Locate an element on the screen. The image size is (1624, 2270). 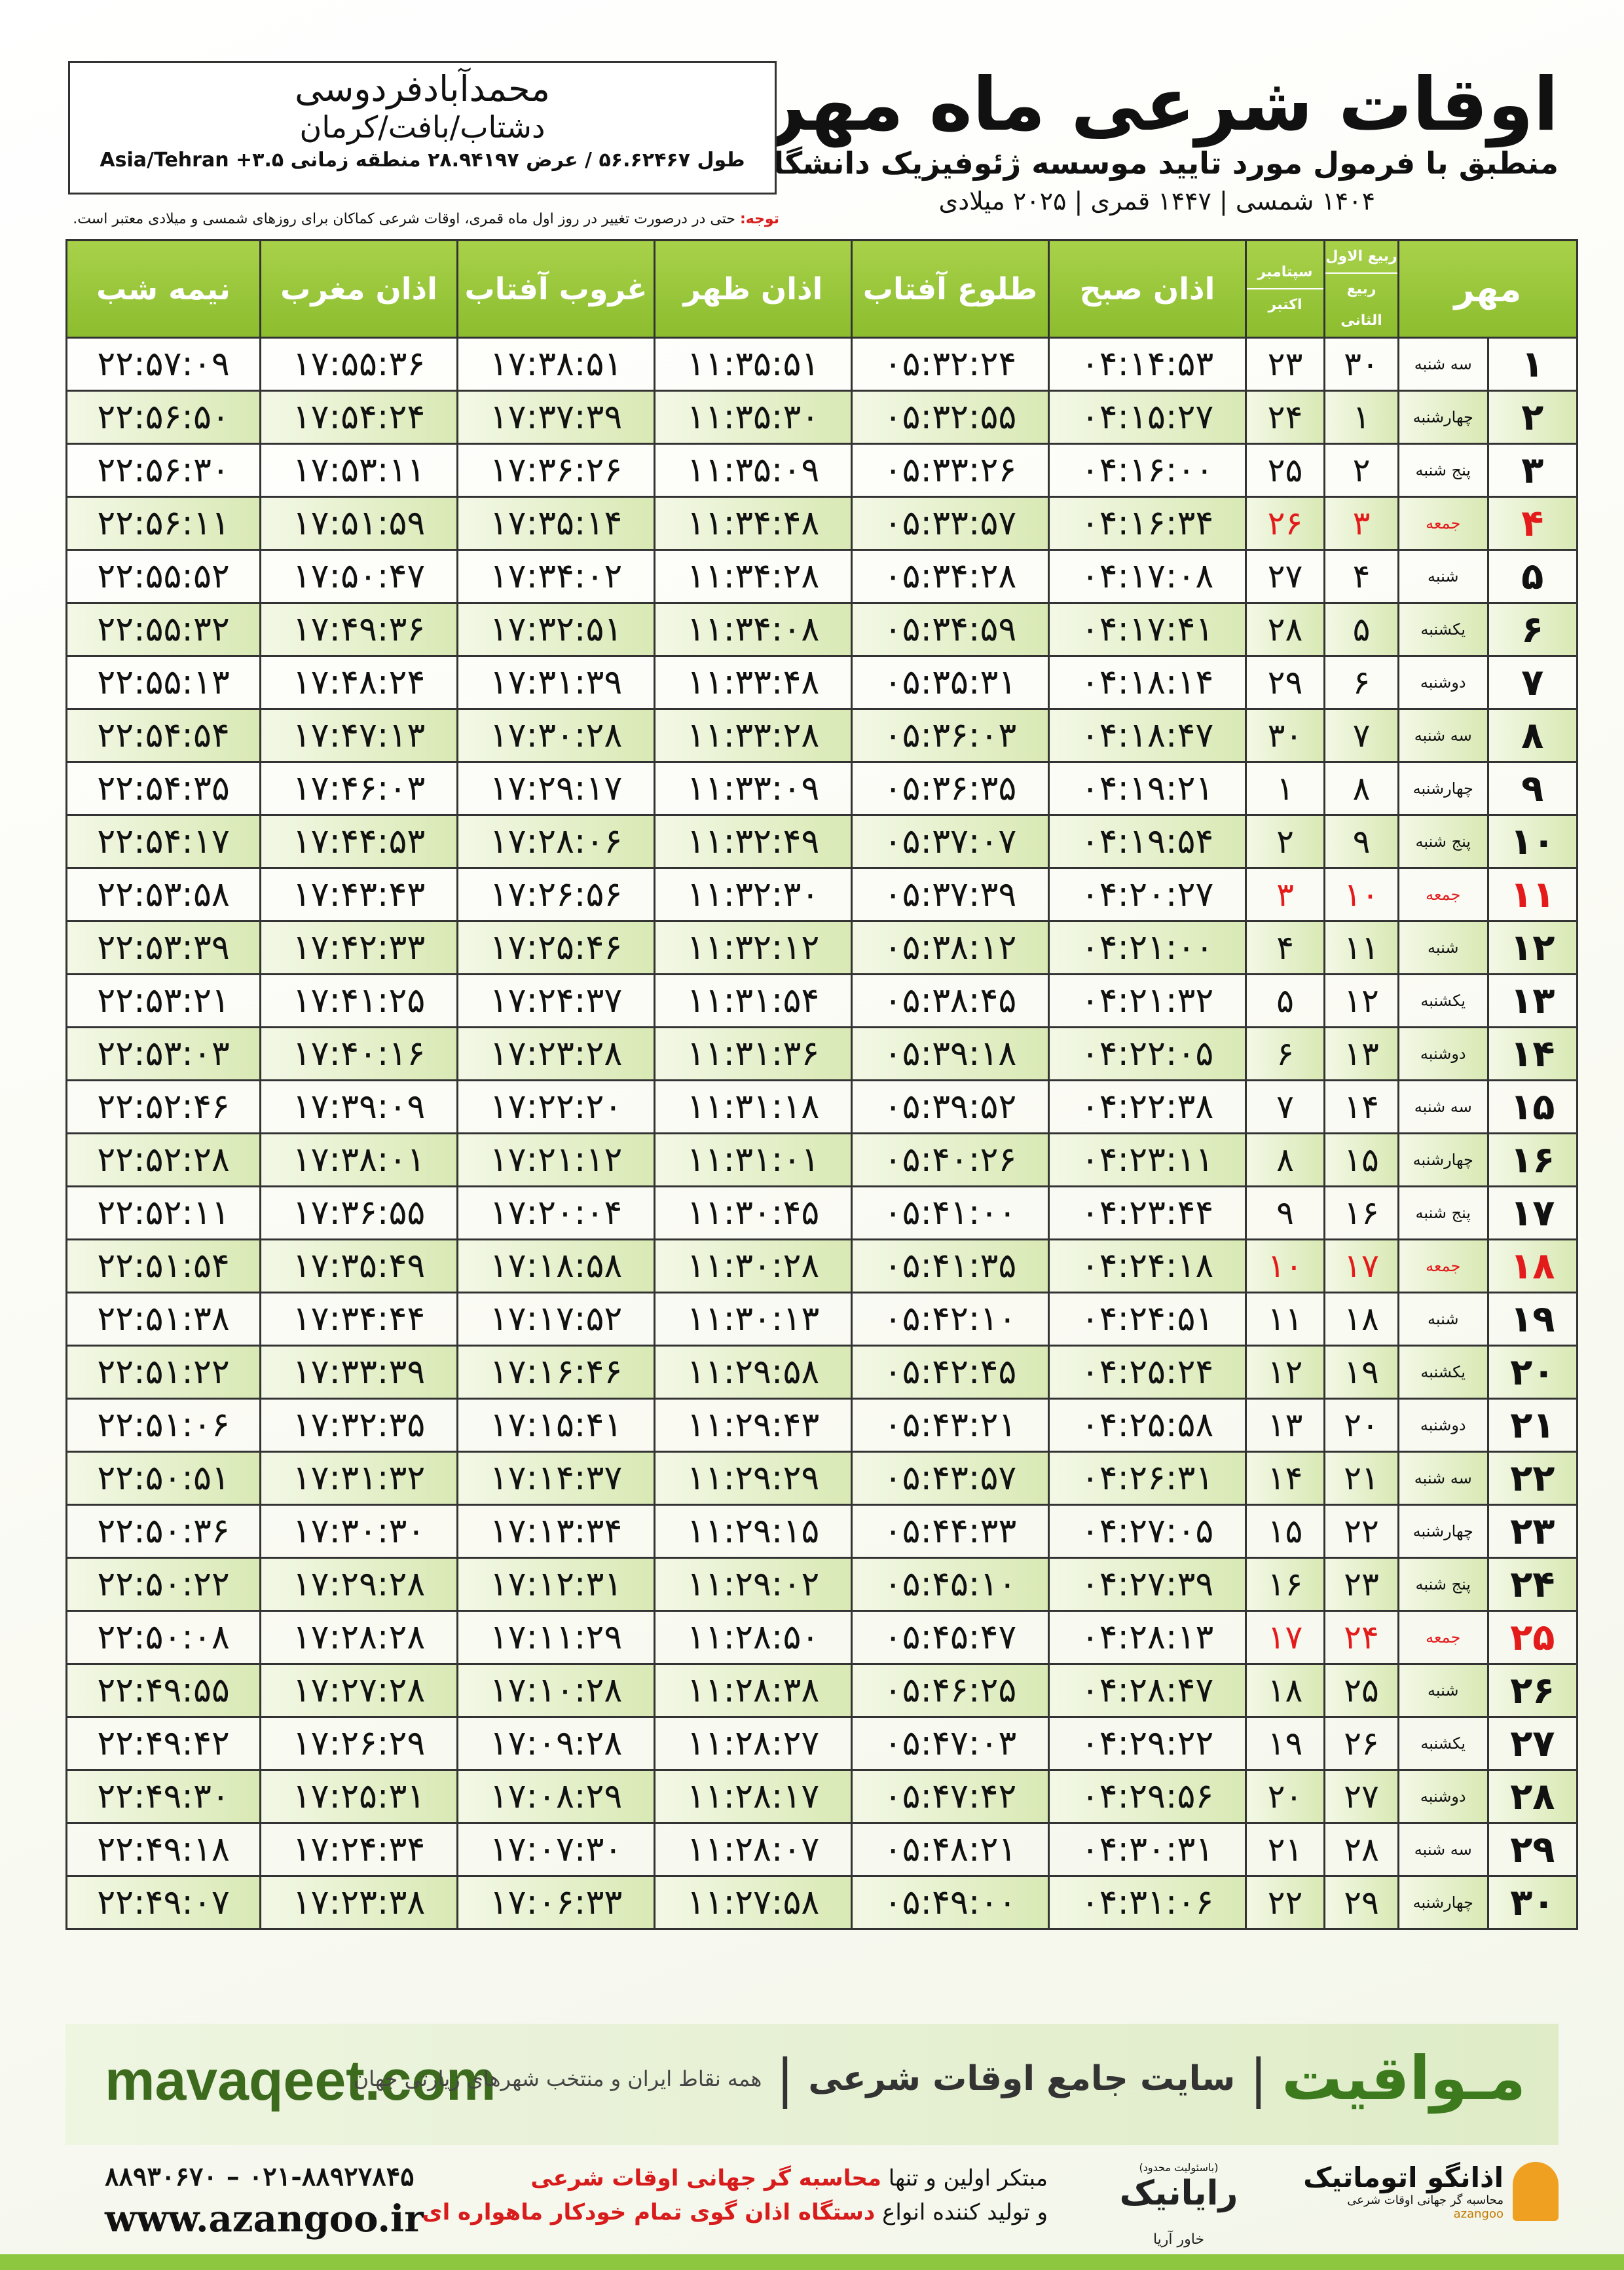
rayanik-logo: (باسئولیت محدود) رایانیک خاور آریا is located at coordinates (1178, 2206).